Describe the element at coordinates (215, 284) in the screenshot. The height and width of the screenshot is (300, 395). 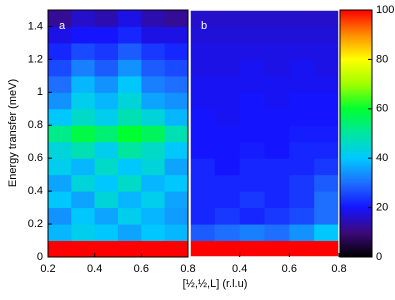
I see `x-axis-label: [½,½,L] (r.l.u)` at that location.